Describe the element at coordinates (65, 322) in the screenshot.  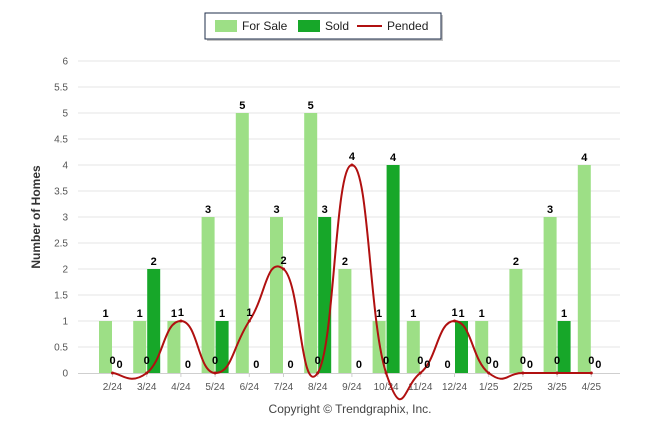
I see `y-tick-label: 1` at that location.